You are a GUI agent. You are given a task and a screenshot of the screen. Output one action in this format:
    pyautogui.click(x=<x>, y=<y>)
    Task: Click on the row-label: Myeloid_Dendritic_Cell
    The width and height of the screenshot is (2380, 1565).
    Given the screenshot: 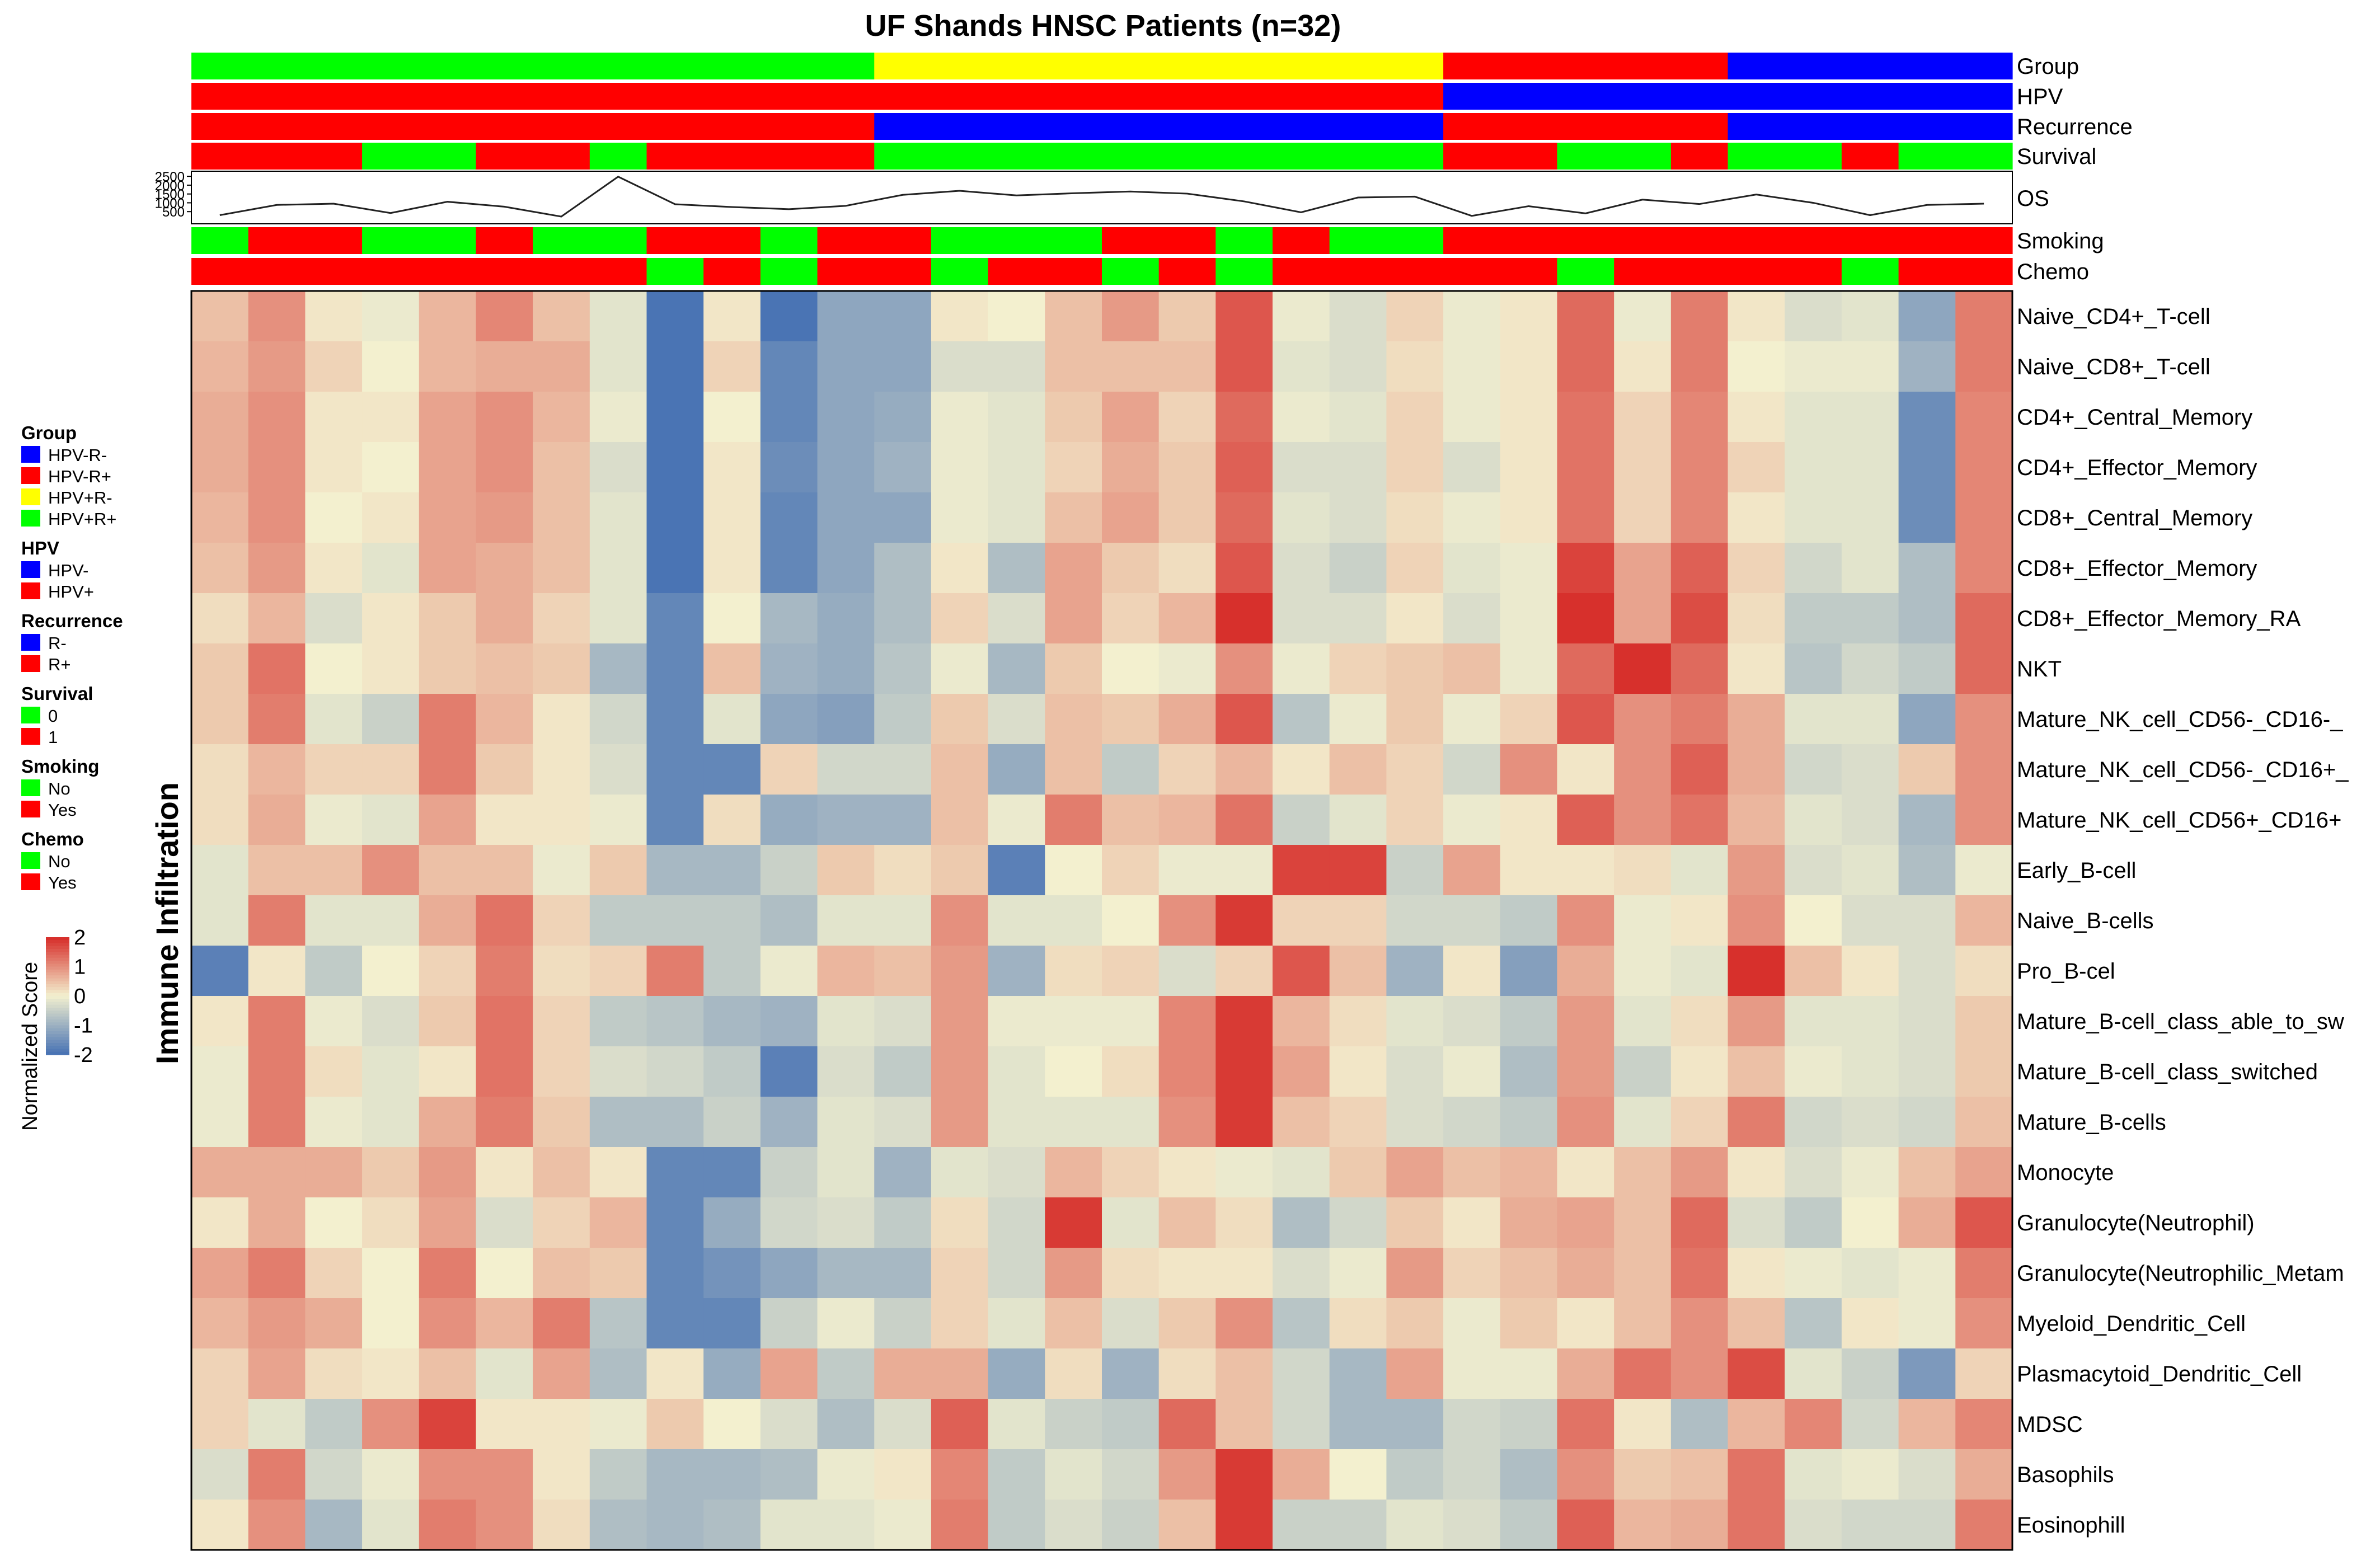 What is the action you would take?
    pyautogui.click(x=2132, y=1324)
    